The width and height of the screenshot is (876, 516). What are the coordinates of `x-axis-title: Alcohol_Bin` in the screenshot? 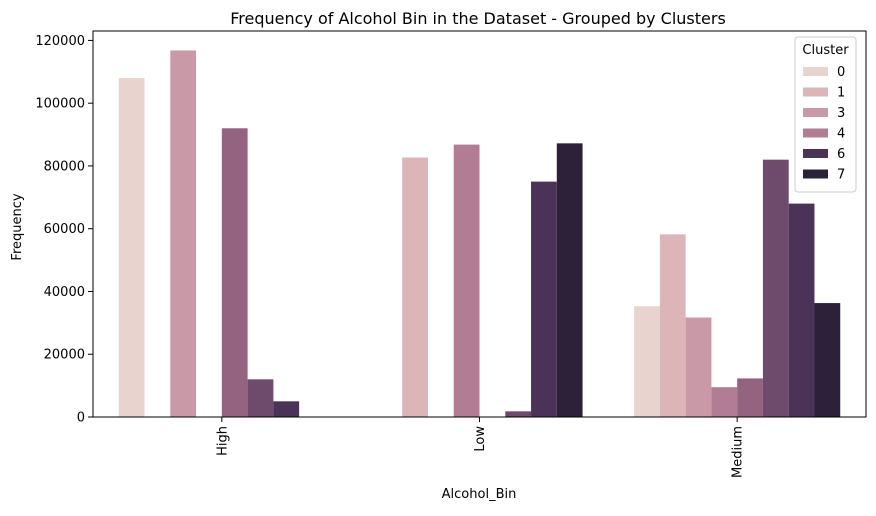 It's located at (479, 494).